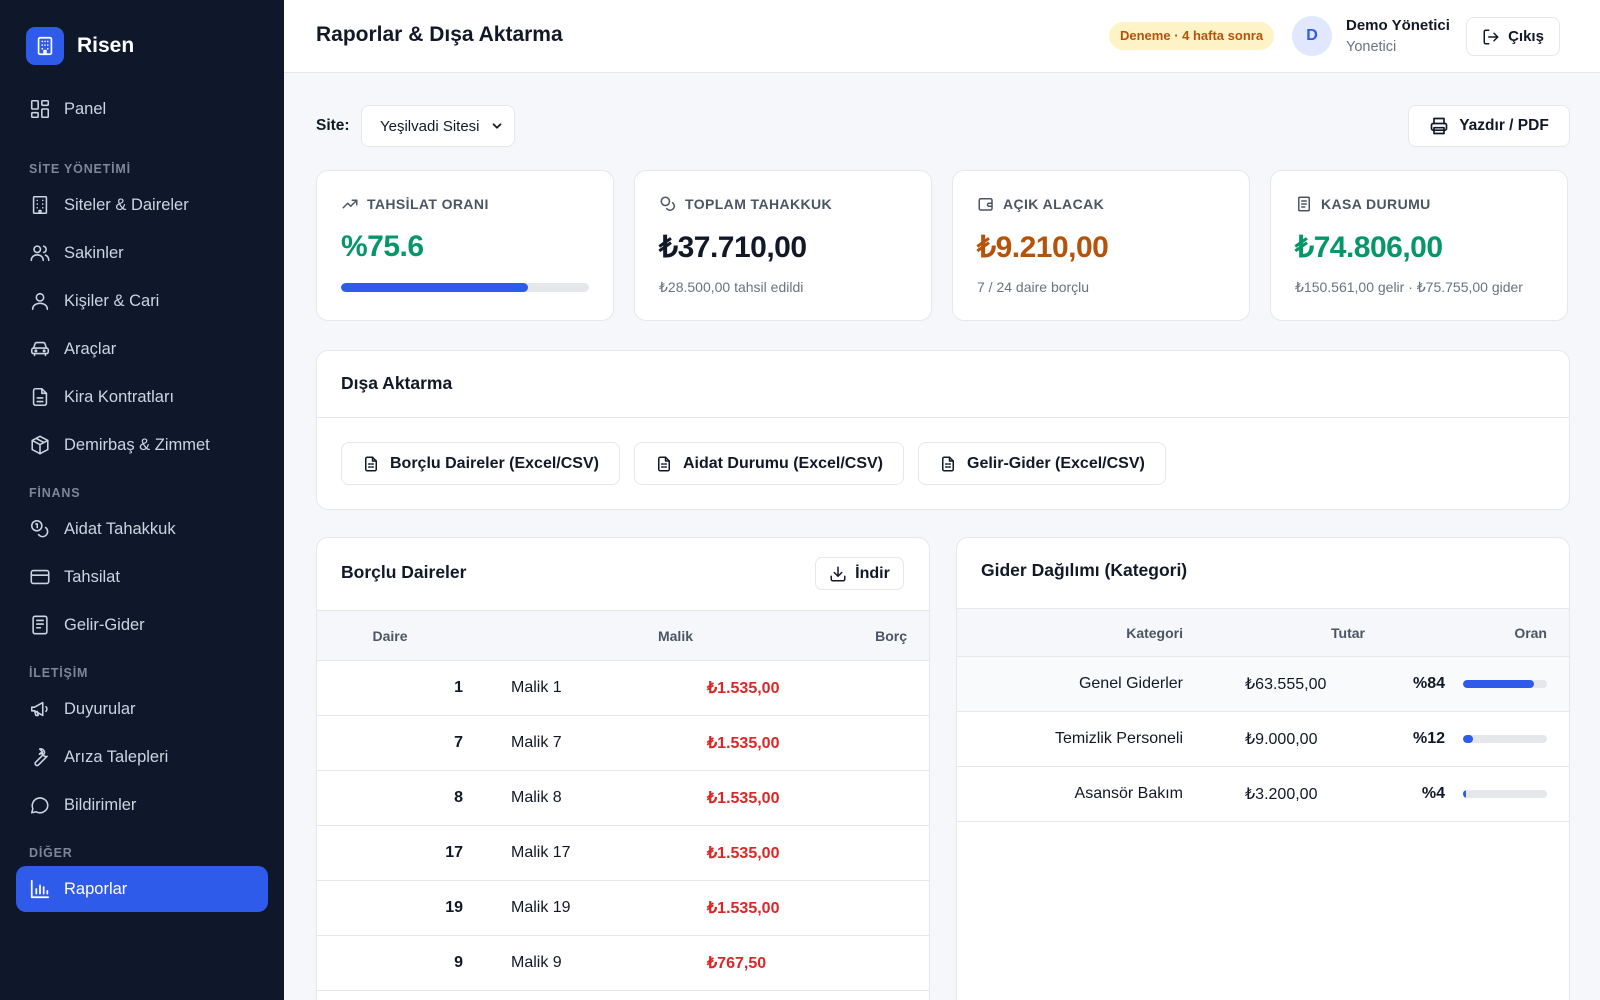 The width and height of the screenshot is (1600, 1000). I want to click on sidebar-item-income-expense: Gelir-Gider, so click(142, 625).